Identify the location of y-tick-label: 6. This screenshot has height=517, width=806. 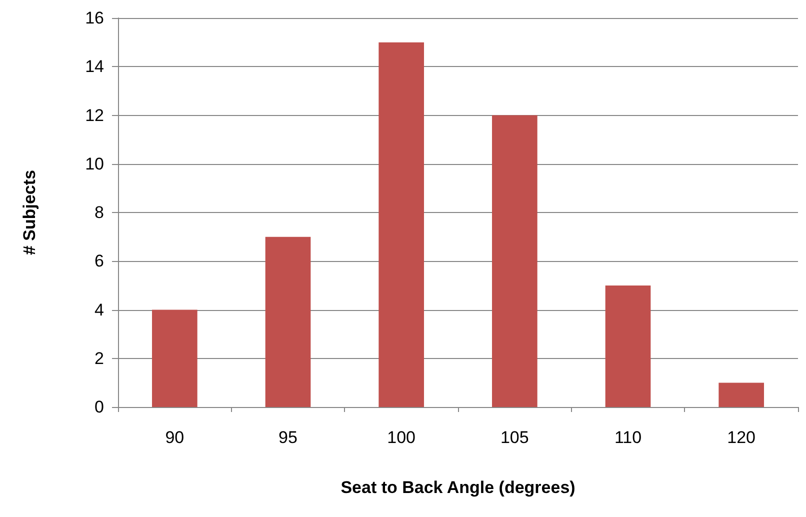
(99, 261).